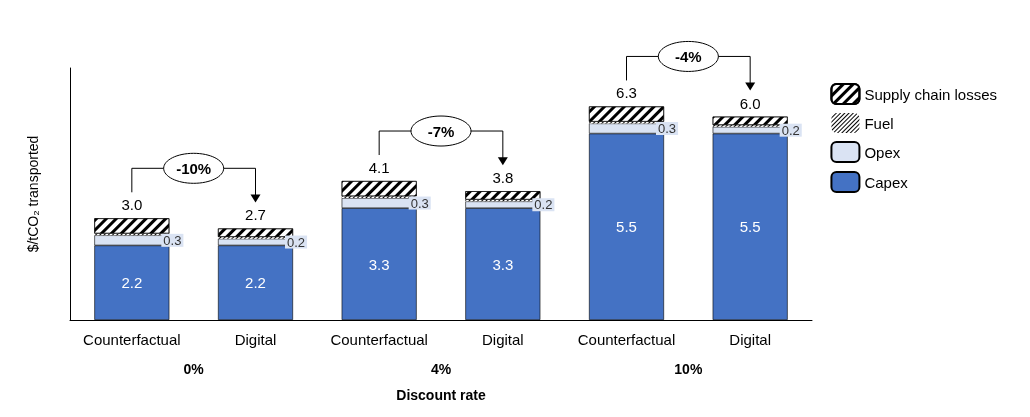 This screenshot has width=1030, height=417. What do you see at coordinates (879, 123) in the screenshot?
I see `legend-label: Fuel` at bounding box center [879, 123].